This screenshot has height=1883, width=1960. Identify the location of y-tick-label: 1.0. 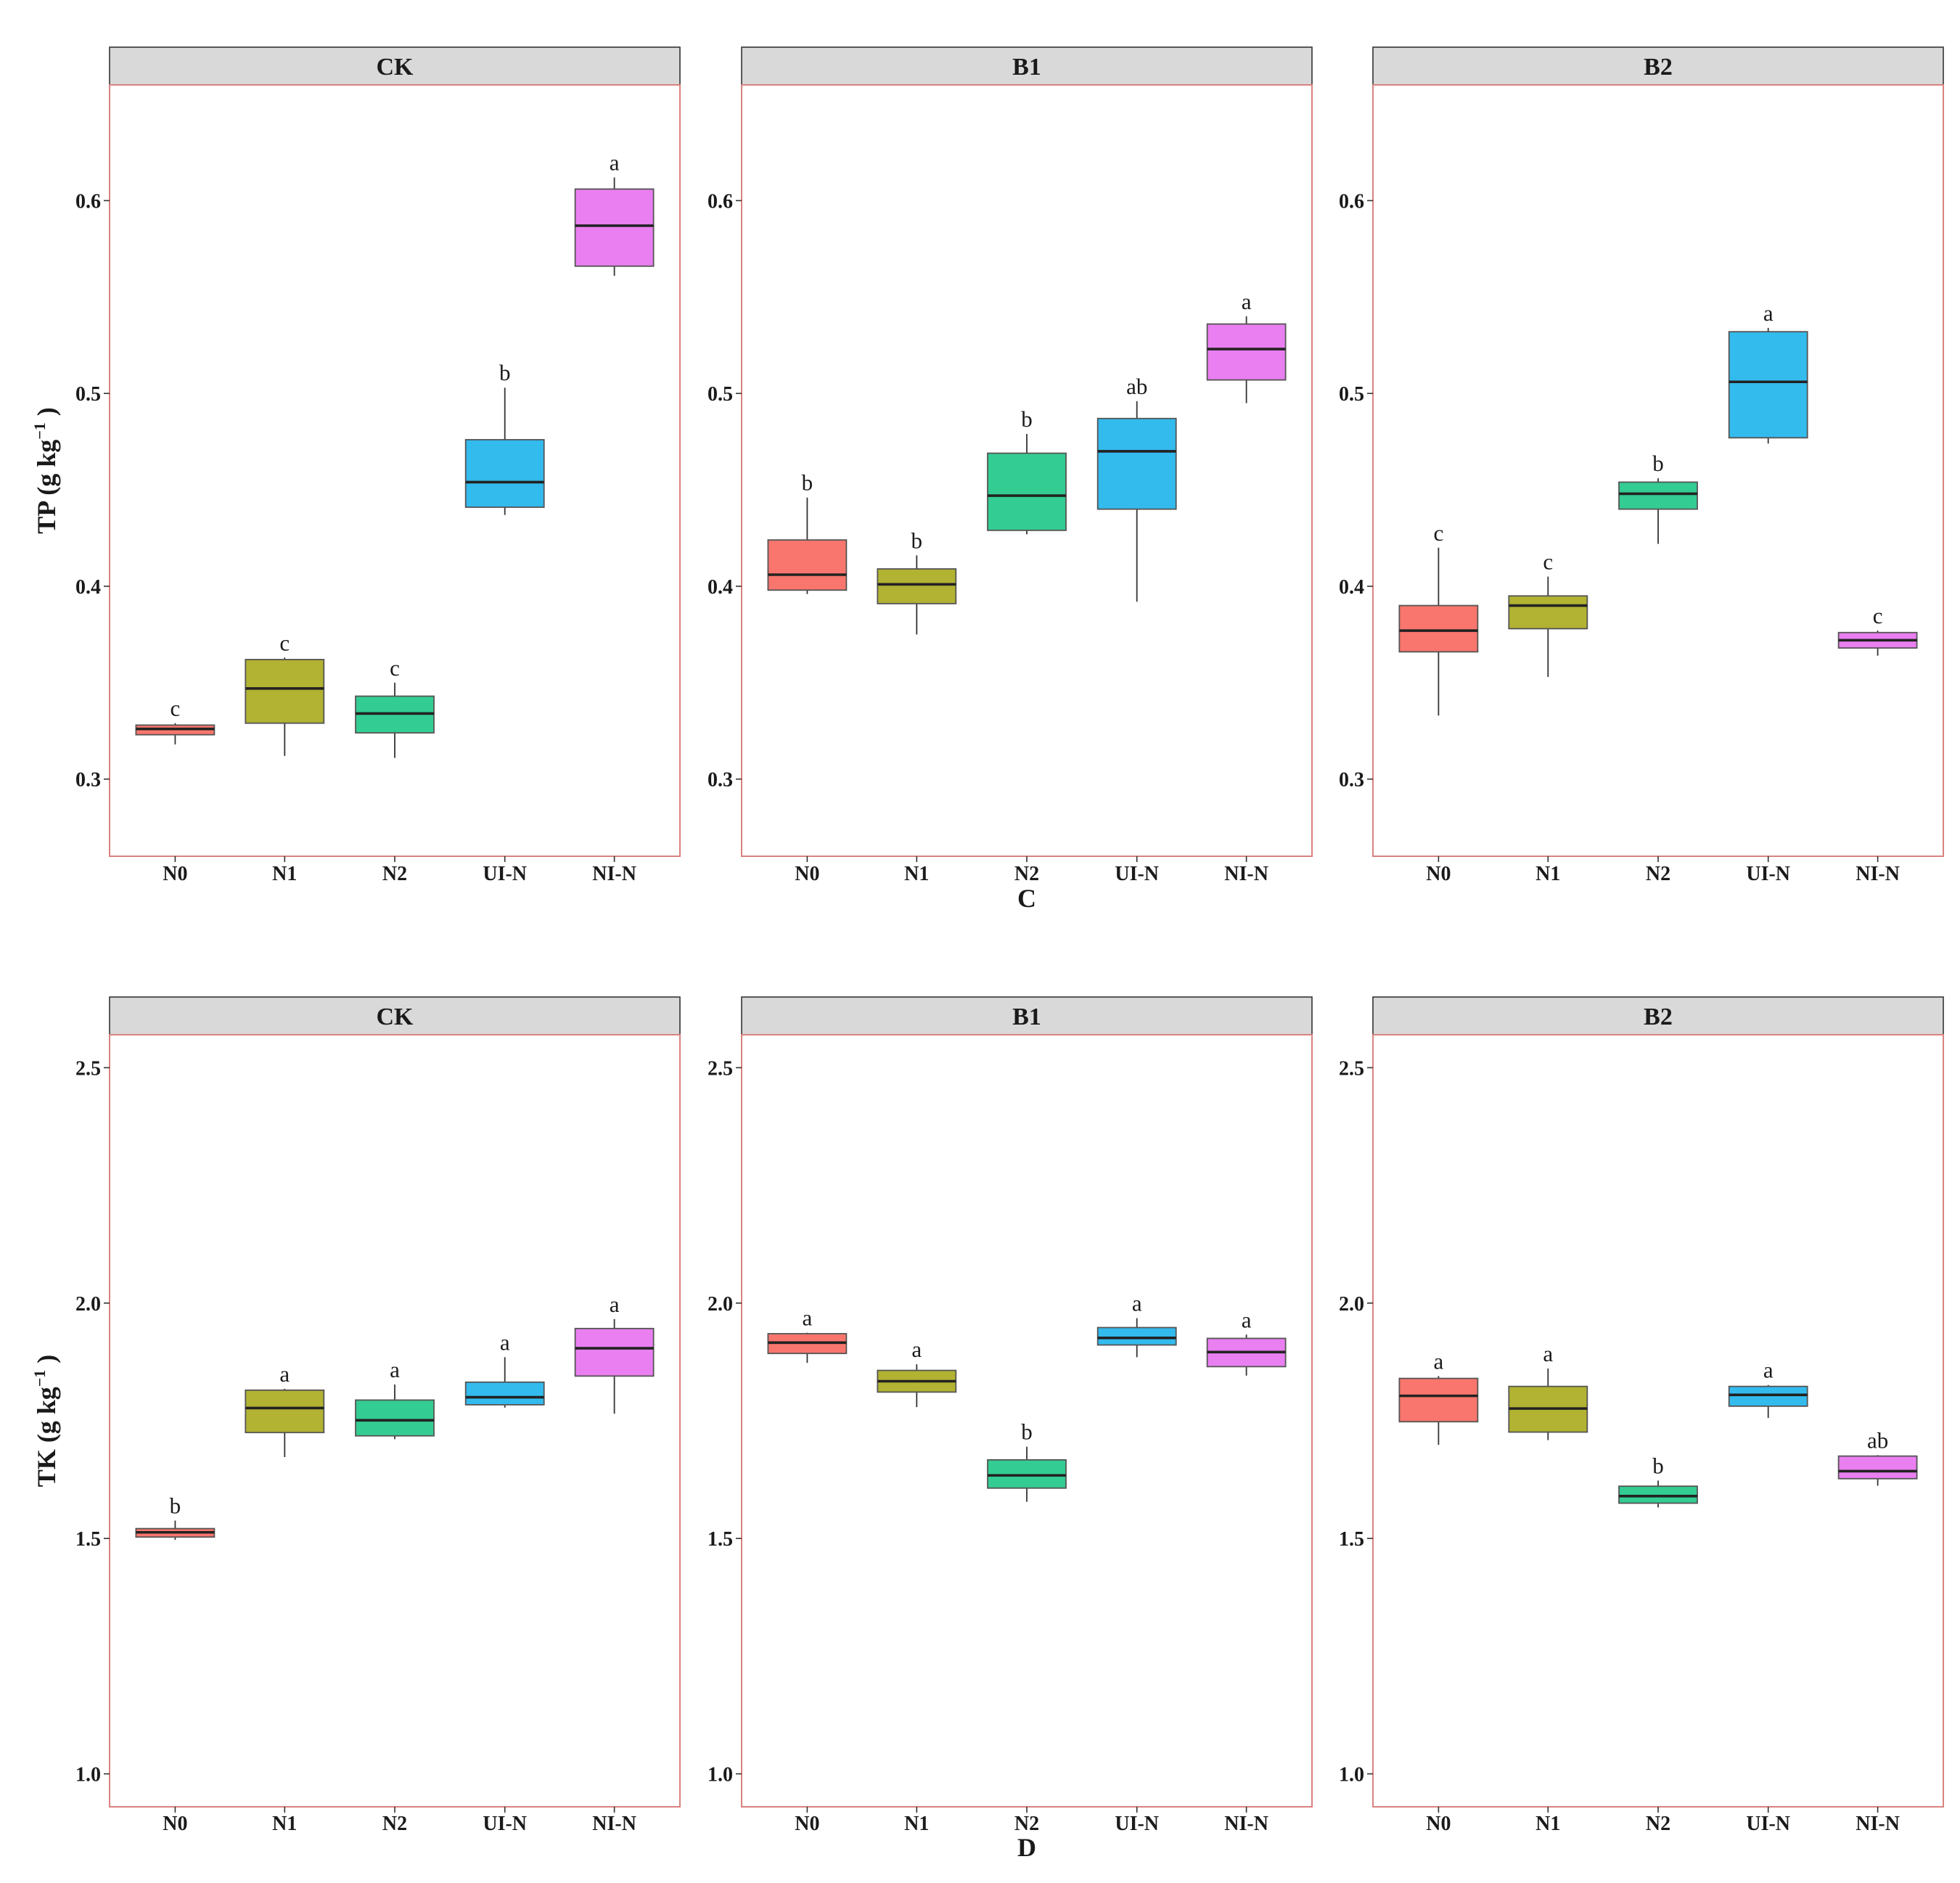
(1351, 1775).